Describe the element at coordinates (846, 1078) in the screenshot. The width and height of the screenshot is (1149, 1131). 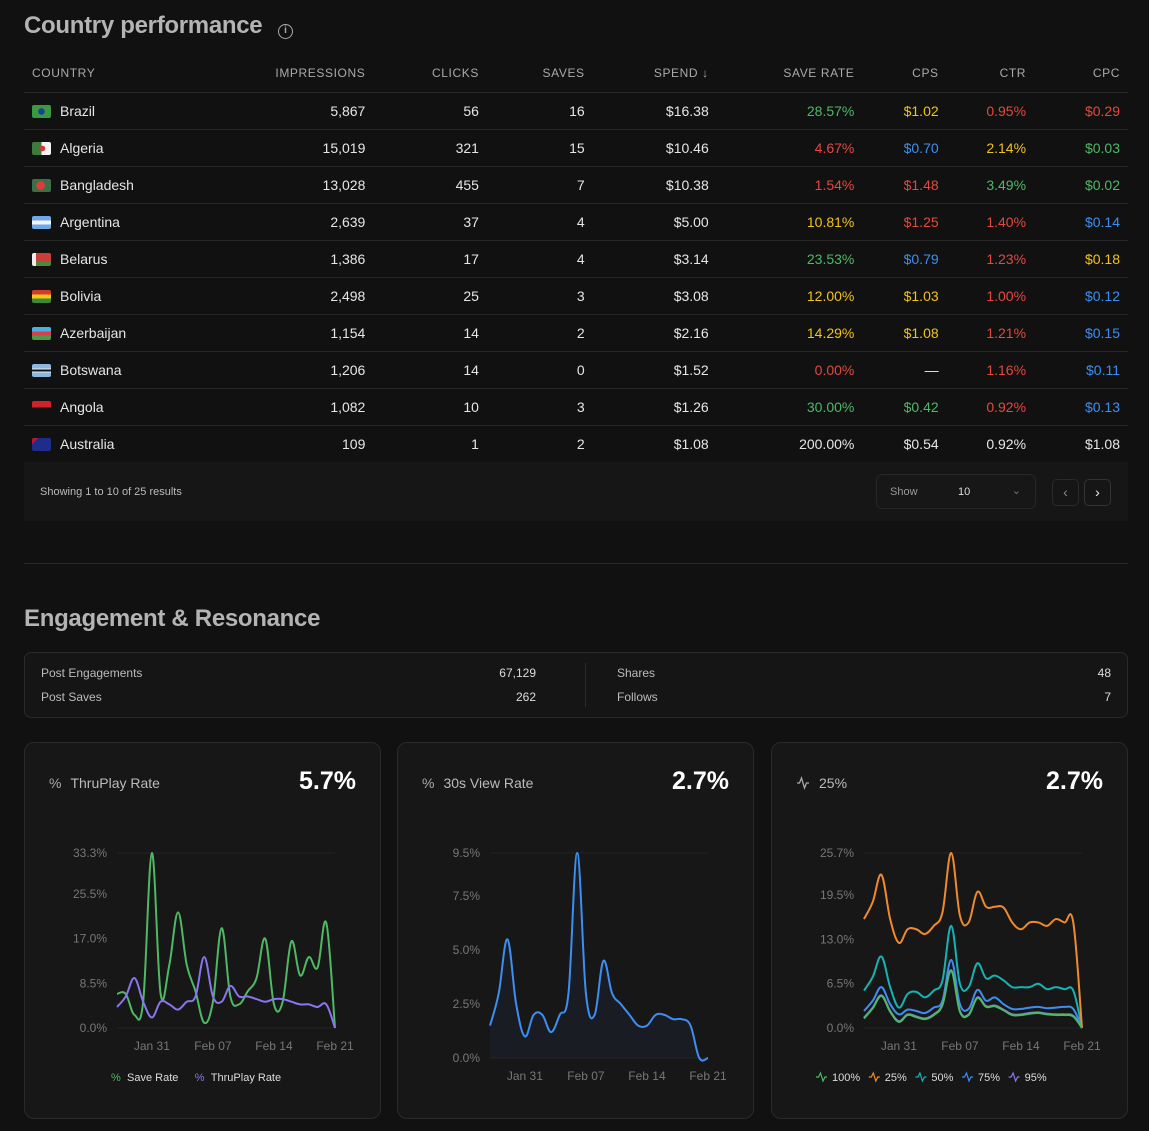
I see `legend-item: 100%` at that location.